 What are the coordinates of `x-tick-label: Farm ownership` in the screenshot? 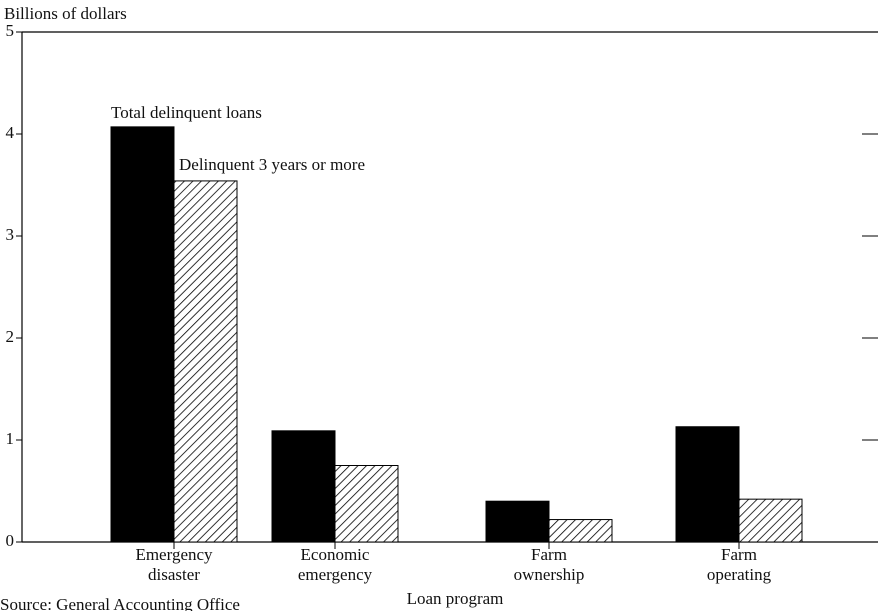 It's located at (549, 564).